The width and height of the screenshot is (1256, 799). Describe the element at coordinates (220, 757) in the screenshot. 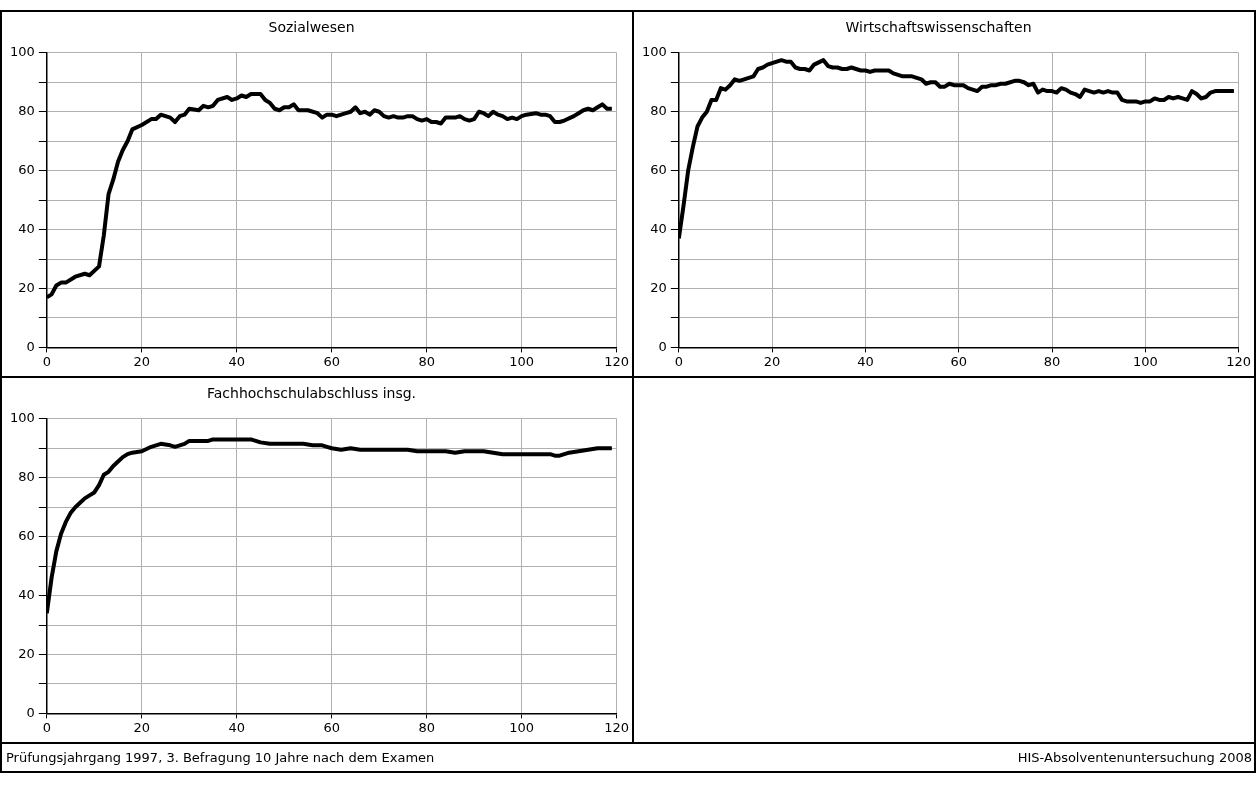

I see `text: Prüfungsjahrgang 1997, 3. Befragung 10 Jahre nach dem Examen` at that location.